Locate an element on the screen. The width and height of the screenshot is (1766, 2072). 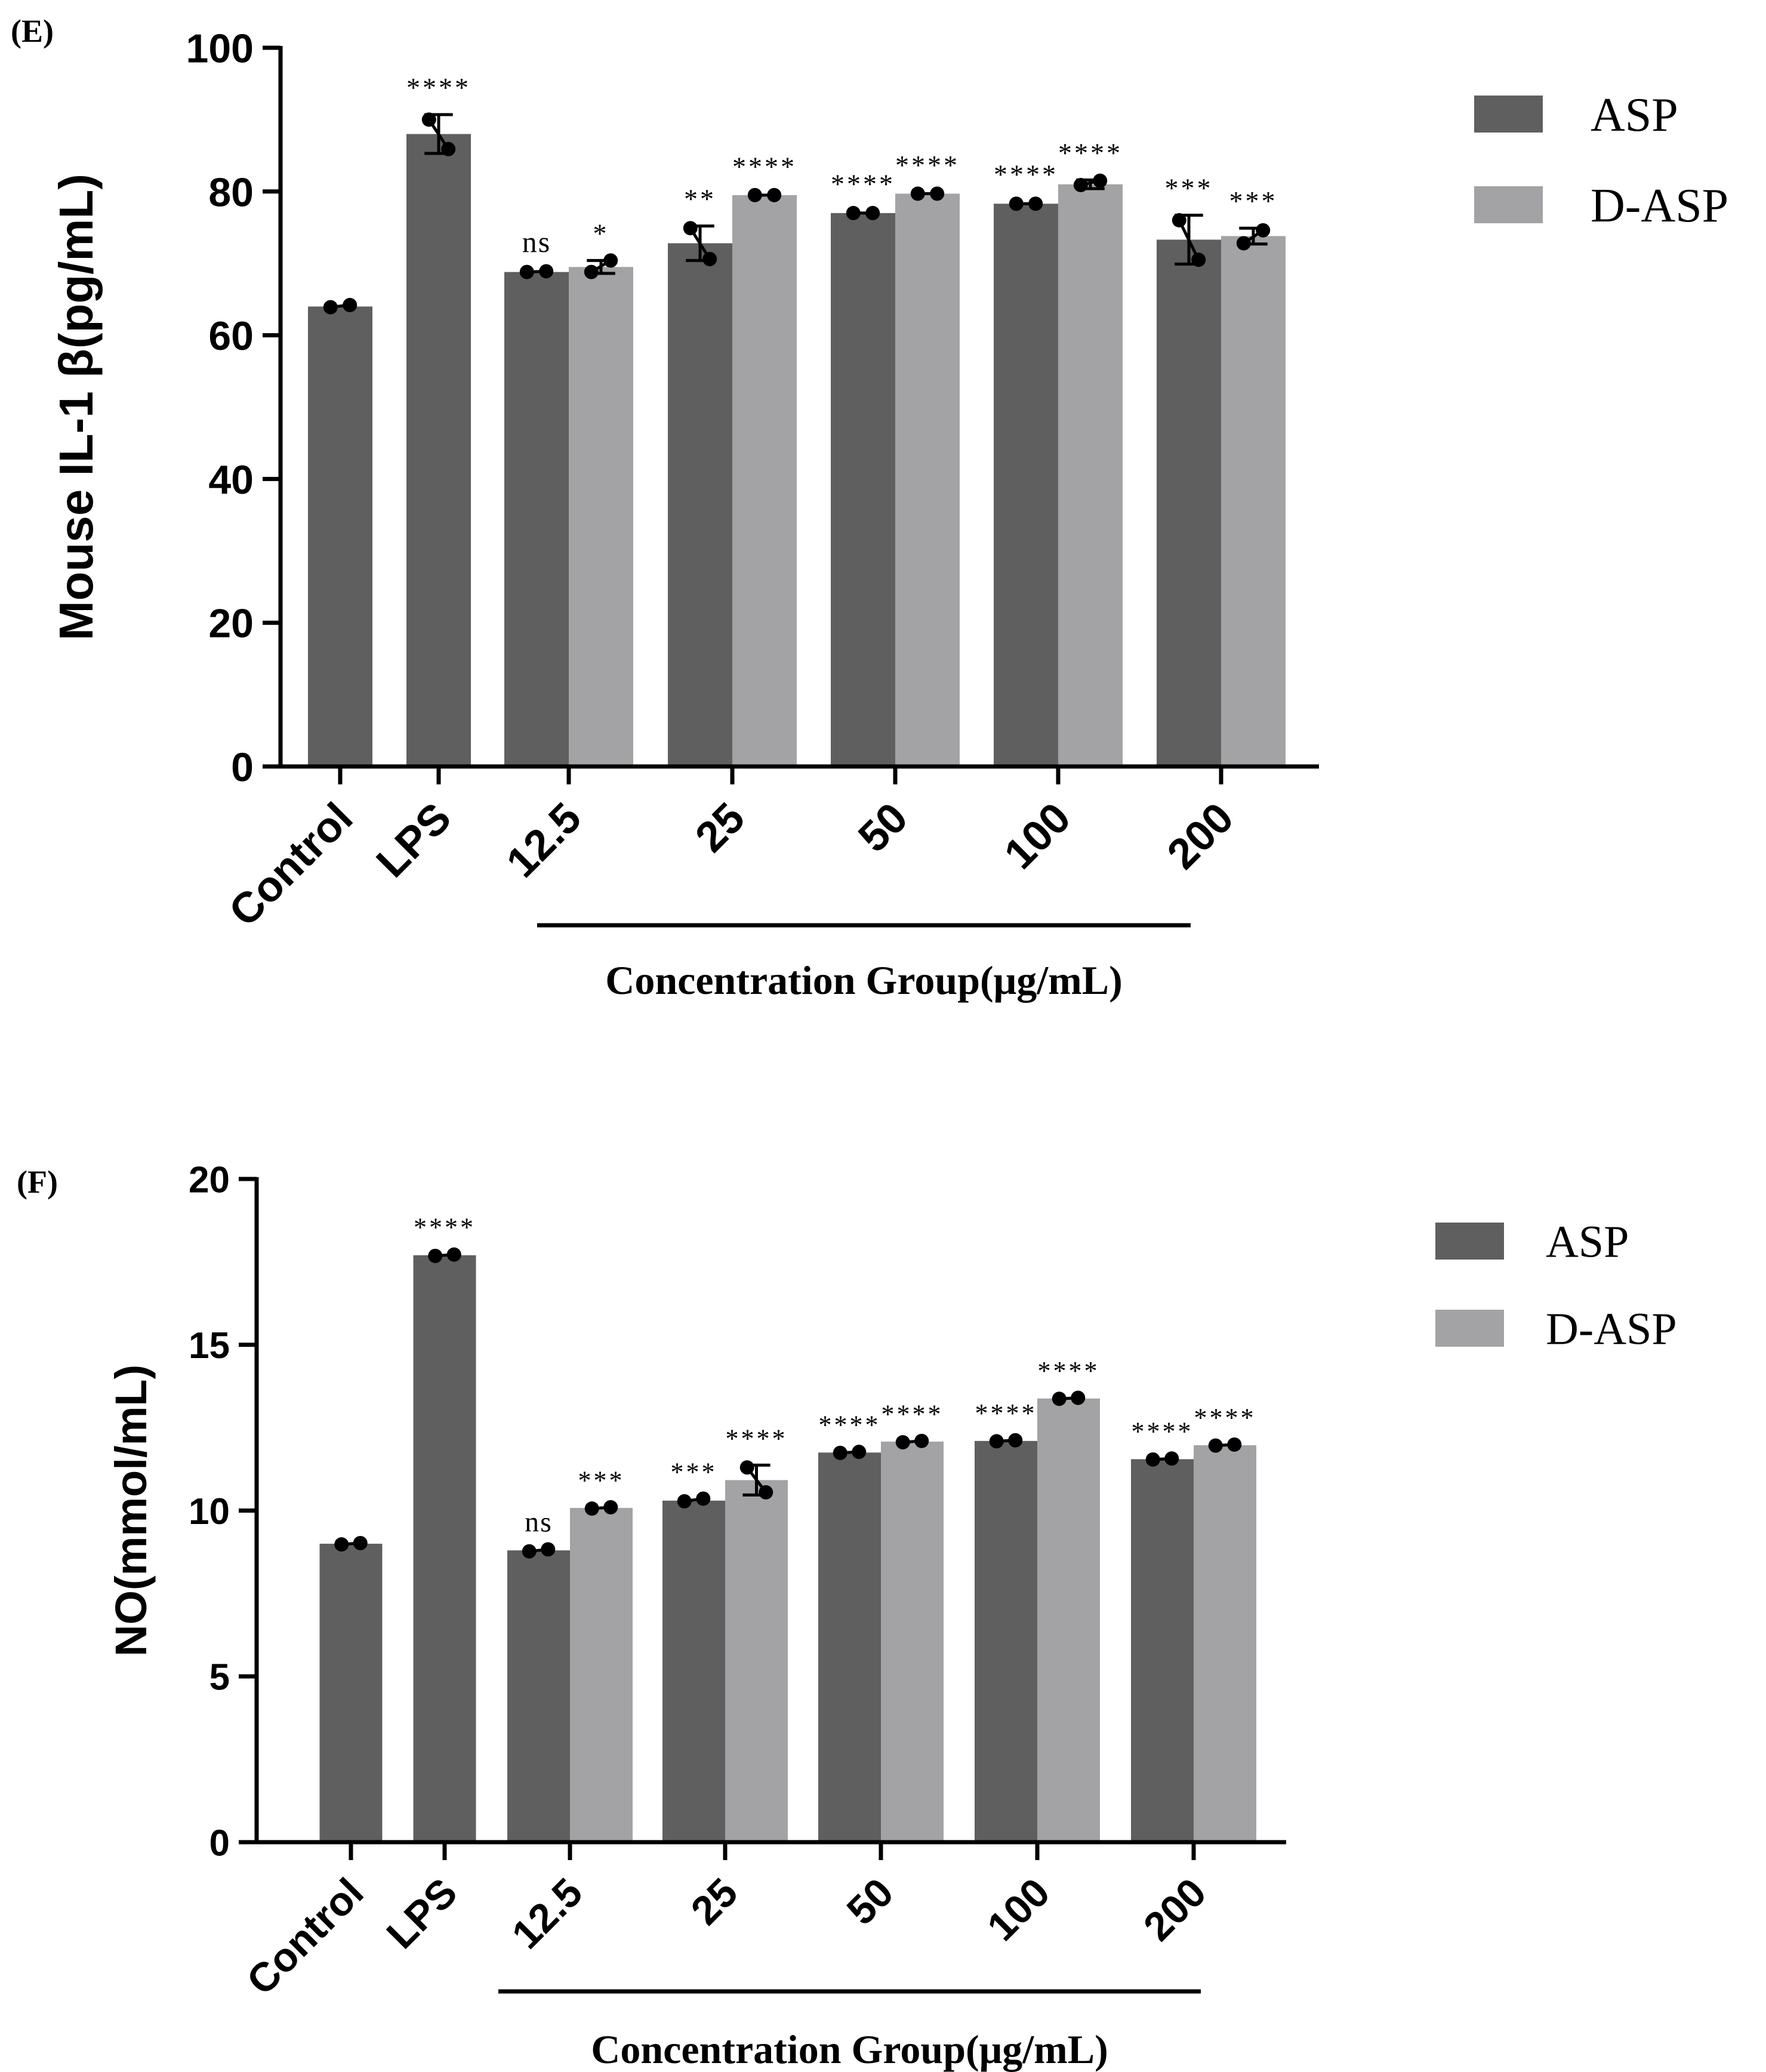
legend-label-asp: ASP is located at coordinates (1634, 115).